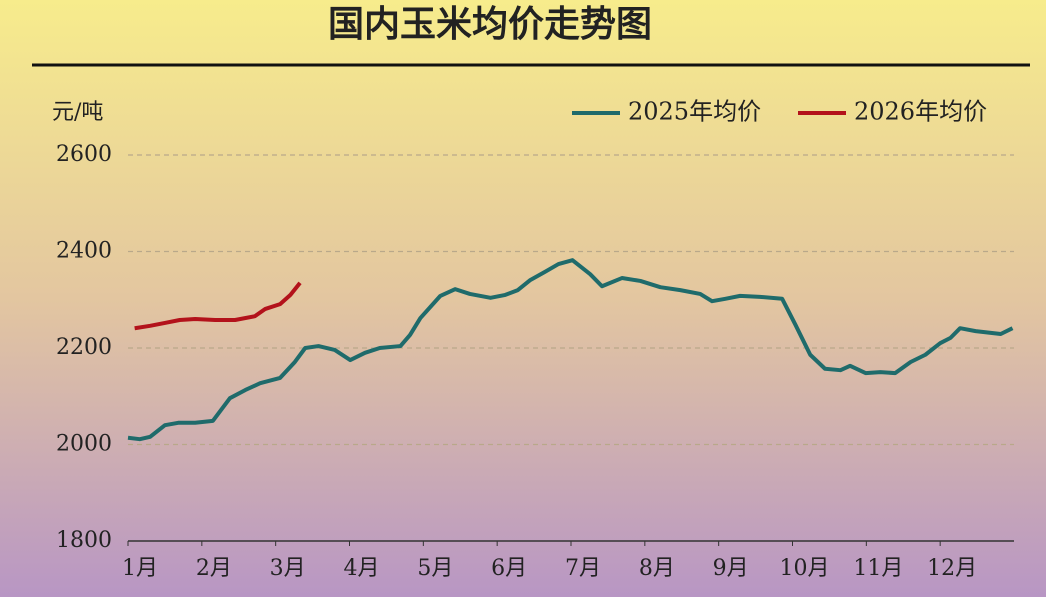 The image size is (1046, 597). I want to click on x-tick-label: 9月, so click(731, 568).